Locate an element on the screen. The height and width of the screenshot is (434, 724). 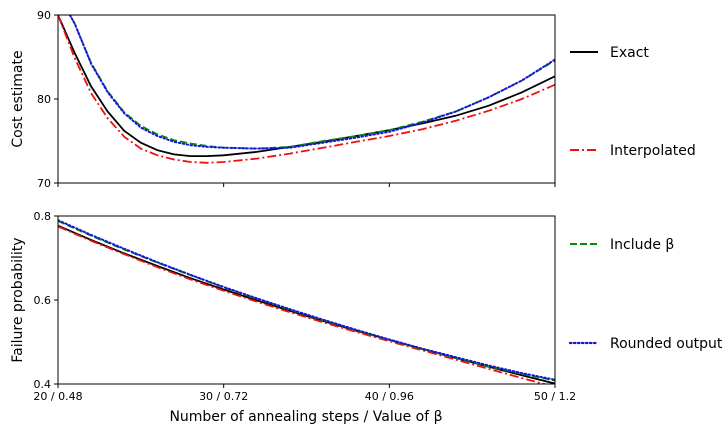
cost-ylabel: Cost estimate is located at coordinates (18, 98).